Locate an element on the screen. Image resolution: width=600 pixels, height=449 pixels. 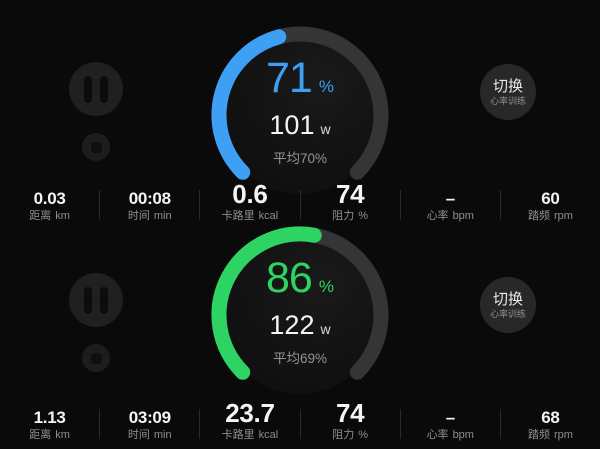
power-watts: 122 w is located at coordinates (299, 325).